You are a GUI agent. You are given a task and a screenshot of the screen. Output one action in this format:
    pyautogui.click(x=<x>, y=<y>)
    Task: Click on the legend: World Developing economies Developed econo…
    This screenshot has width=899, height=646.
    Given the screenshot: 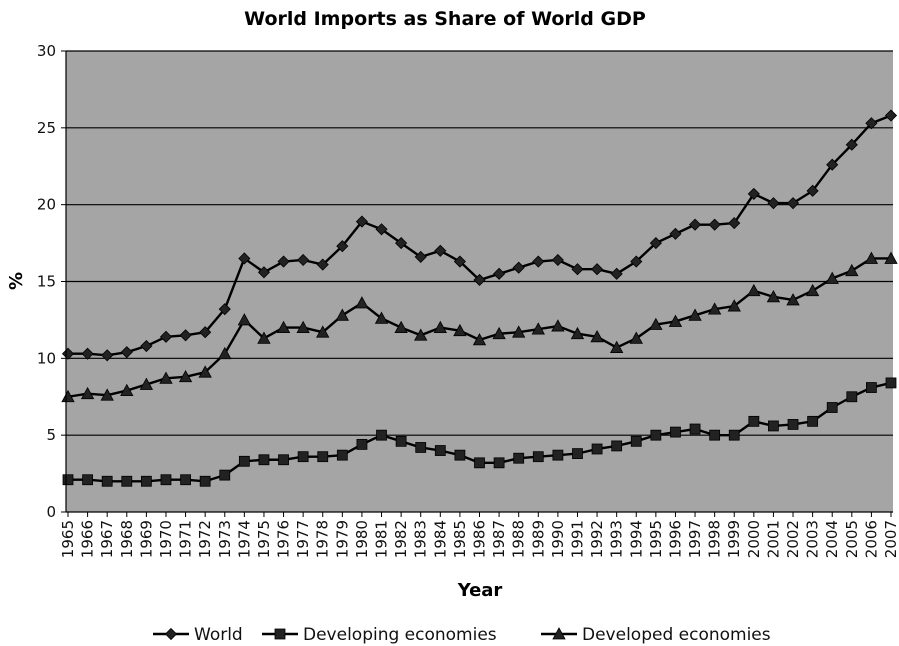 What is the action you would take?
    pyautogui.click(x=462, y=635)
    